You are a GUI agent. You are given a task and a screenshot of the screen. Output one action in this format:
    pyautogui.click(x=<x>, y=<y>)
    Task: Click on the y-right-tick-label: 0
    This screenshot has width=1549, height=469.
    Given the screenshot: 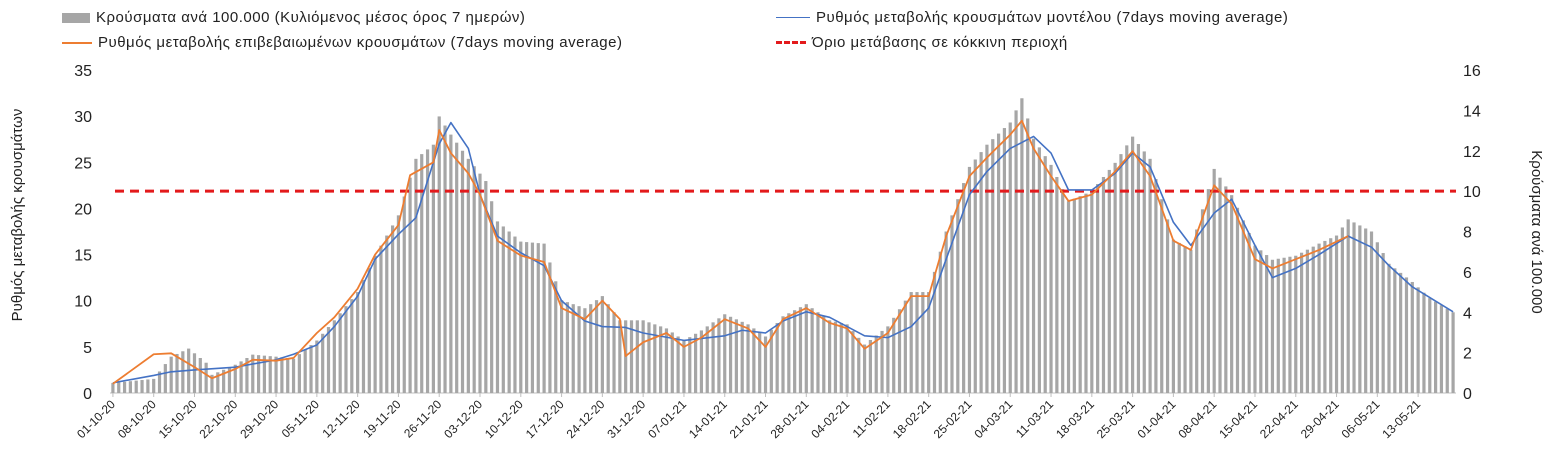 What is the action you would take?
    pyautogui.click(x=1467, y=394)
    